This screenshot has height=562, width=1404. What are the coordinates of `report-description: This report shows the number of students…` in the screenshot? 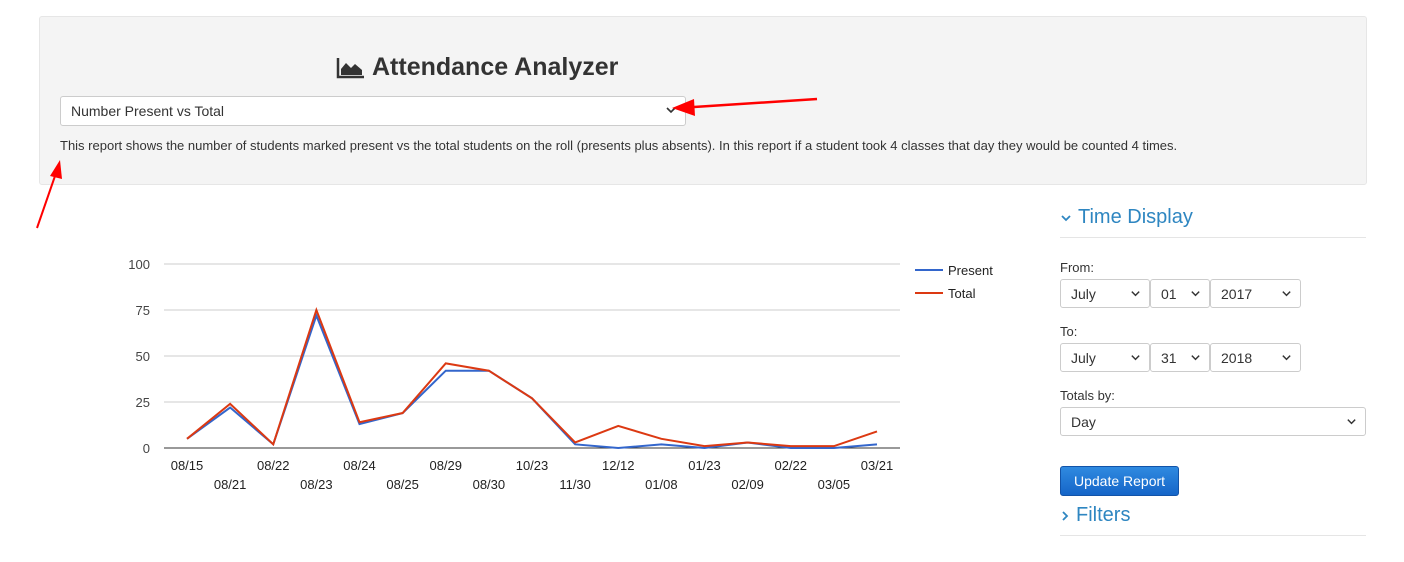 It's located at (619, 145).